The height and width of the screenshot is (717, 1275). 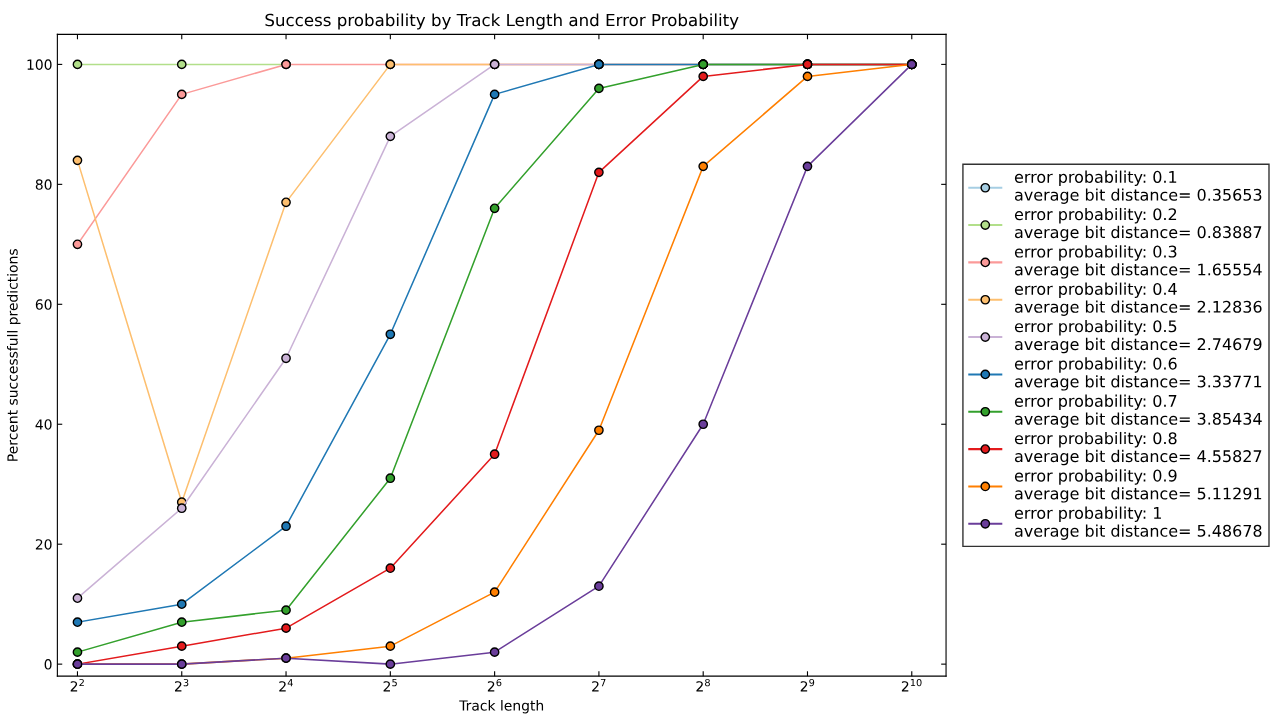 What do you see at coordinates (77, 685) in the screenshot?
I see `x-tick-label: 2$^{2}$` at bounding box center [77, 685].